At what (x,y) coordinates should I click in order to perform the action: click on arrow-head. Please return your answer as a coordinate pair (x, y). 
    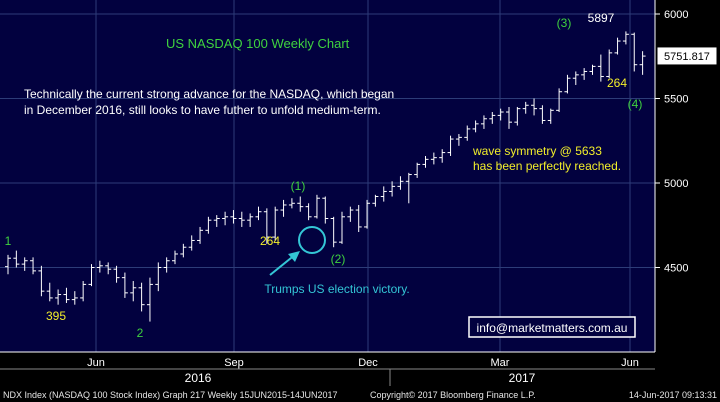
    Looking at the image, I should click on (294, 256).